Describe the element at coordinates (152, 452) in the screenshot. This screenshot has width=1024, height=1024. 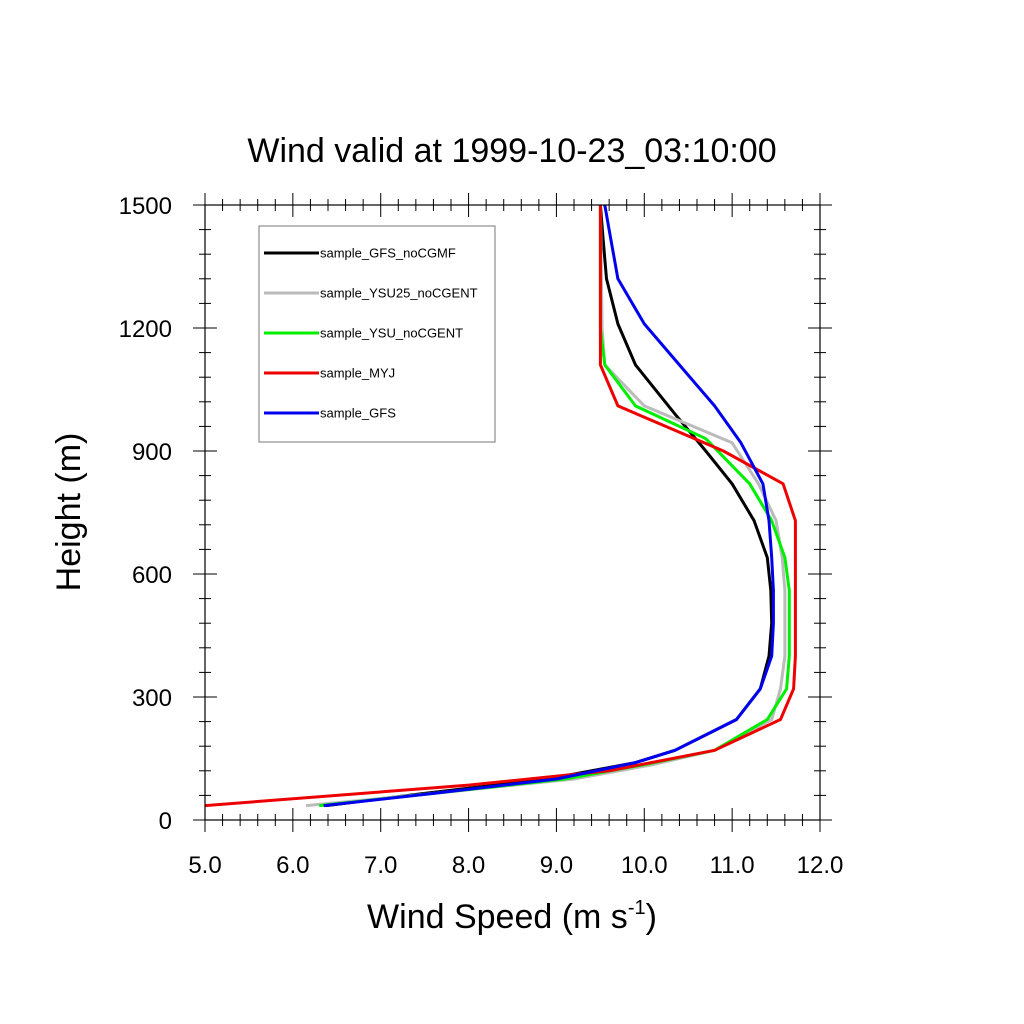
I see `y-tick-label: 900` at that location.